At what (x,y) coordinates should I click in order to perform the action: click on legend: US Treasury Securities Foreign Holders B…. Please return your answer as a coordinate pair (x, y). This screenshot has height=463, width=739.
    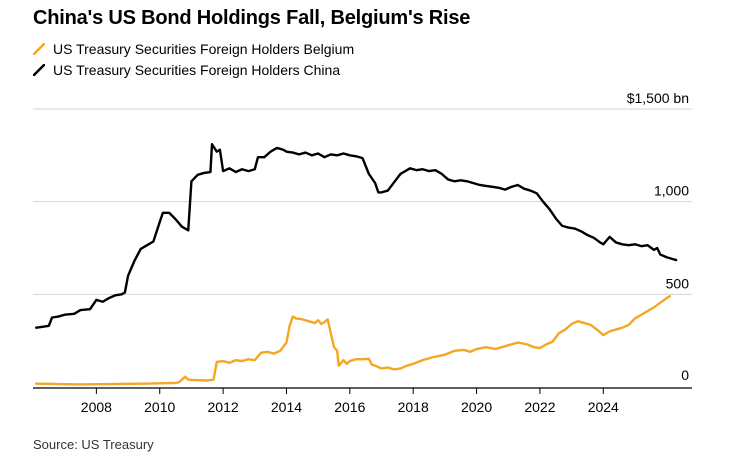
    Looking at the image, I should click on (193, 59).